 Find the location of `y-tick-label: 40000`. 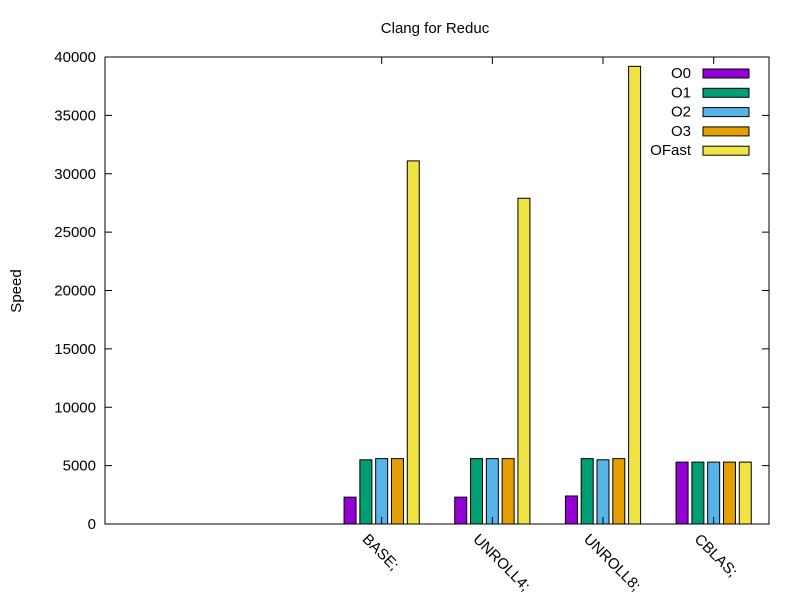

y-tick-label: 40000 is located at coordinates (75, 57).